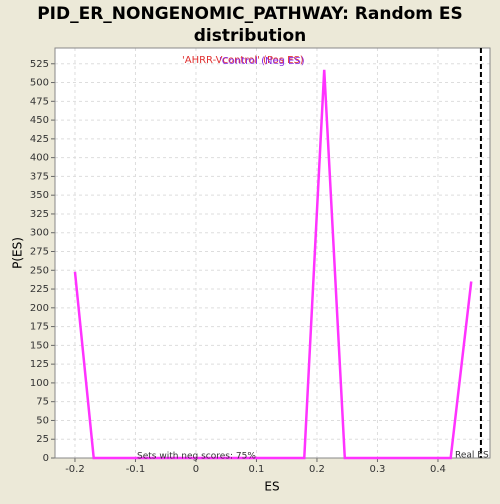  Describe the element at coordinates (317, 469) in the screenshot. I see `x-tick-label: 0.2` at that location.